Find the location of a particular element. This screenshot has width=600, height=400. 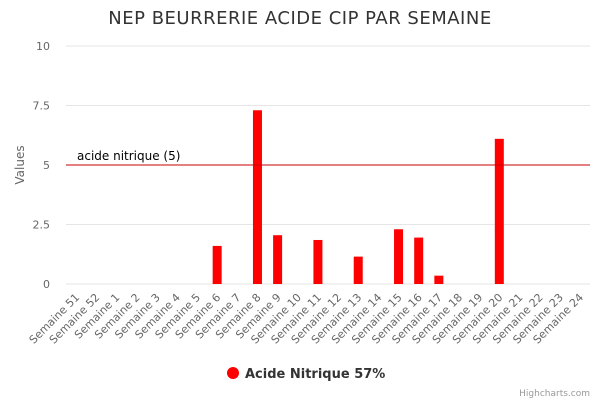

legend: Acide Nitrique 57% is located at coordinates (306, 374).